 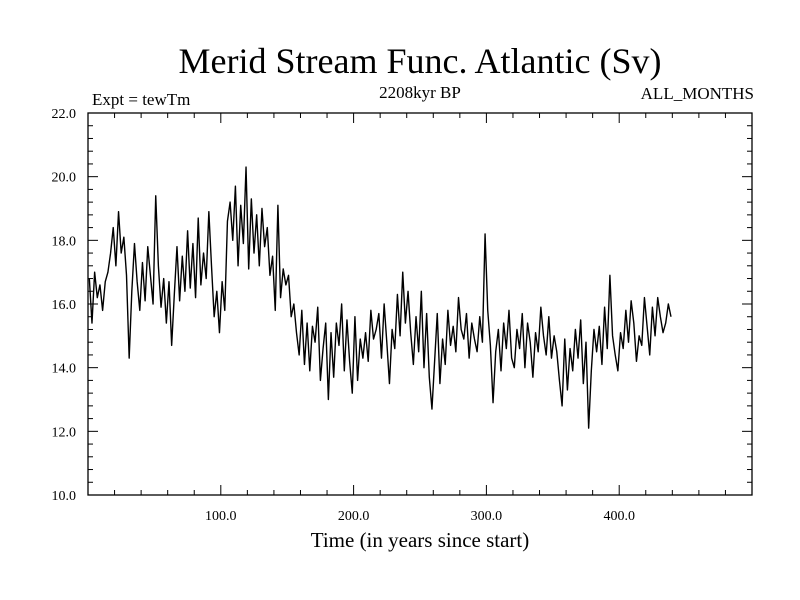 I want to click on y-tick-label: 12.0, so click(x=64, y=432).